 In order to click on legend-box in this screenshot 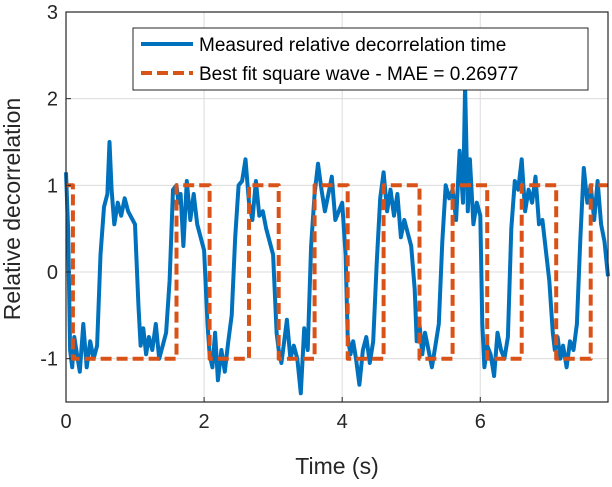, I will do `click(360, 59)`.